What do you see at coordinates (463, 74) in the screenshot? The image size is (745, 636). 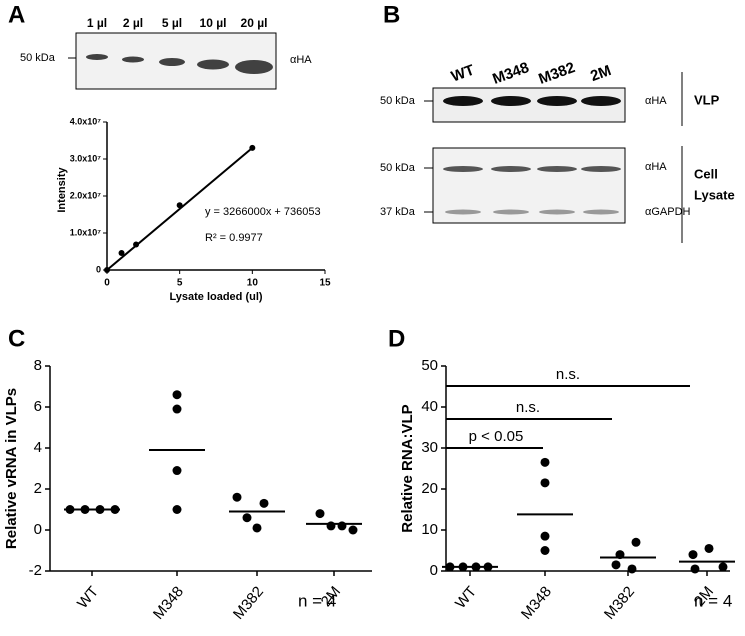 I see `lane-label: WT` at bounding box center [463, 74].